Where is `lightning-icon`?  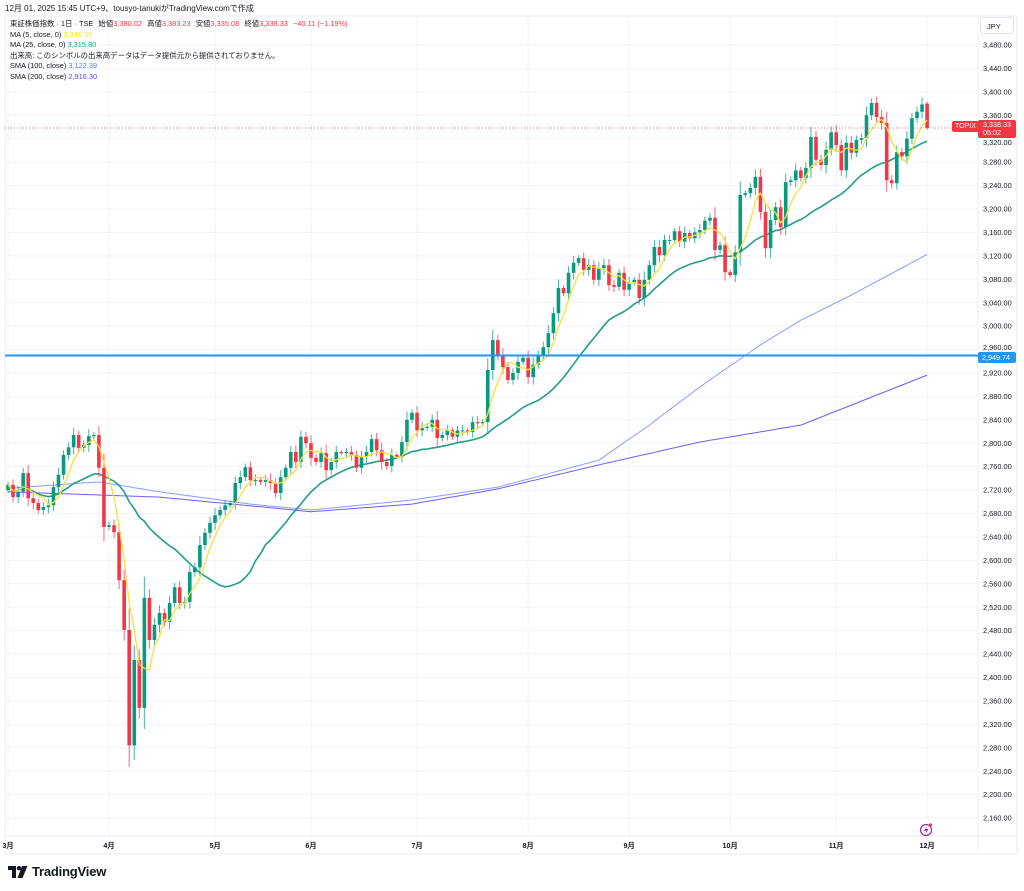 lightning-icon is located at coordinates (926, 830).